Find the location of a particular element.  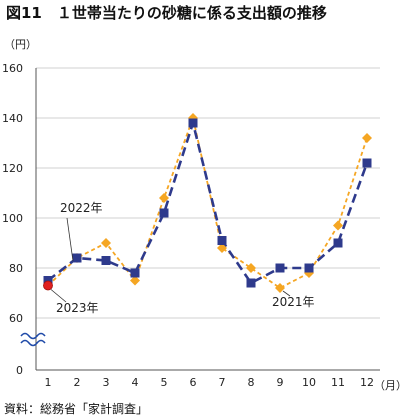

y-tick-label: 100 is located at coordinates (12, 218).